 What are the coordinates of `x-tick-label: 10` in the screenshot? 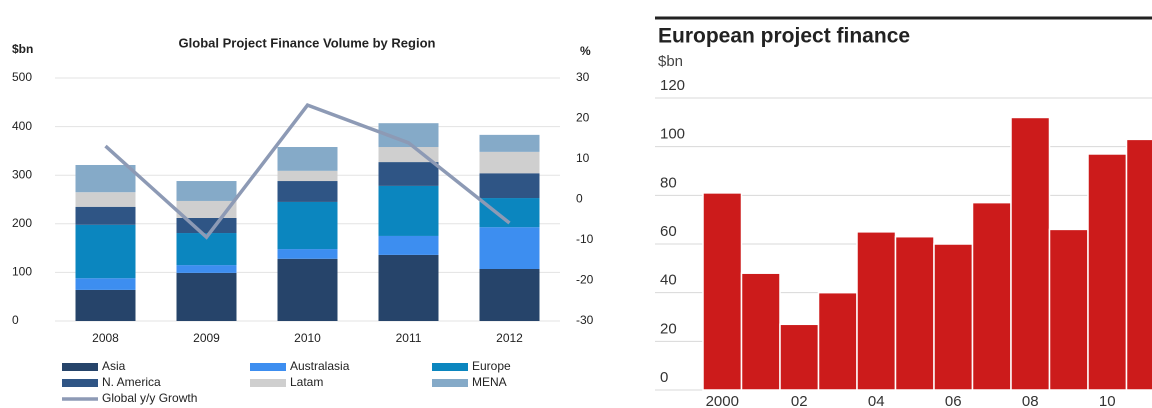 It's located at (1107, 400).